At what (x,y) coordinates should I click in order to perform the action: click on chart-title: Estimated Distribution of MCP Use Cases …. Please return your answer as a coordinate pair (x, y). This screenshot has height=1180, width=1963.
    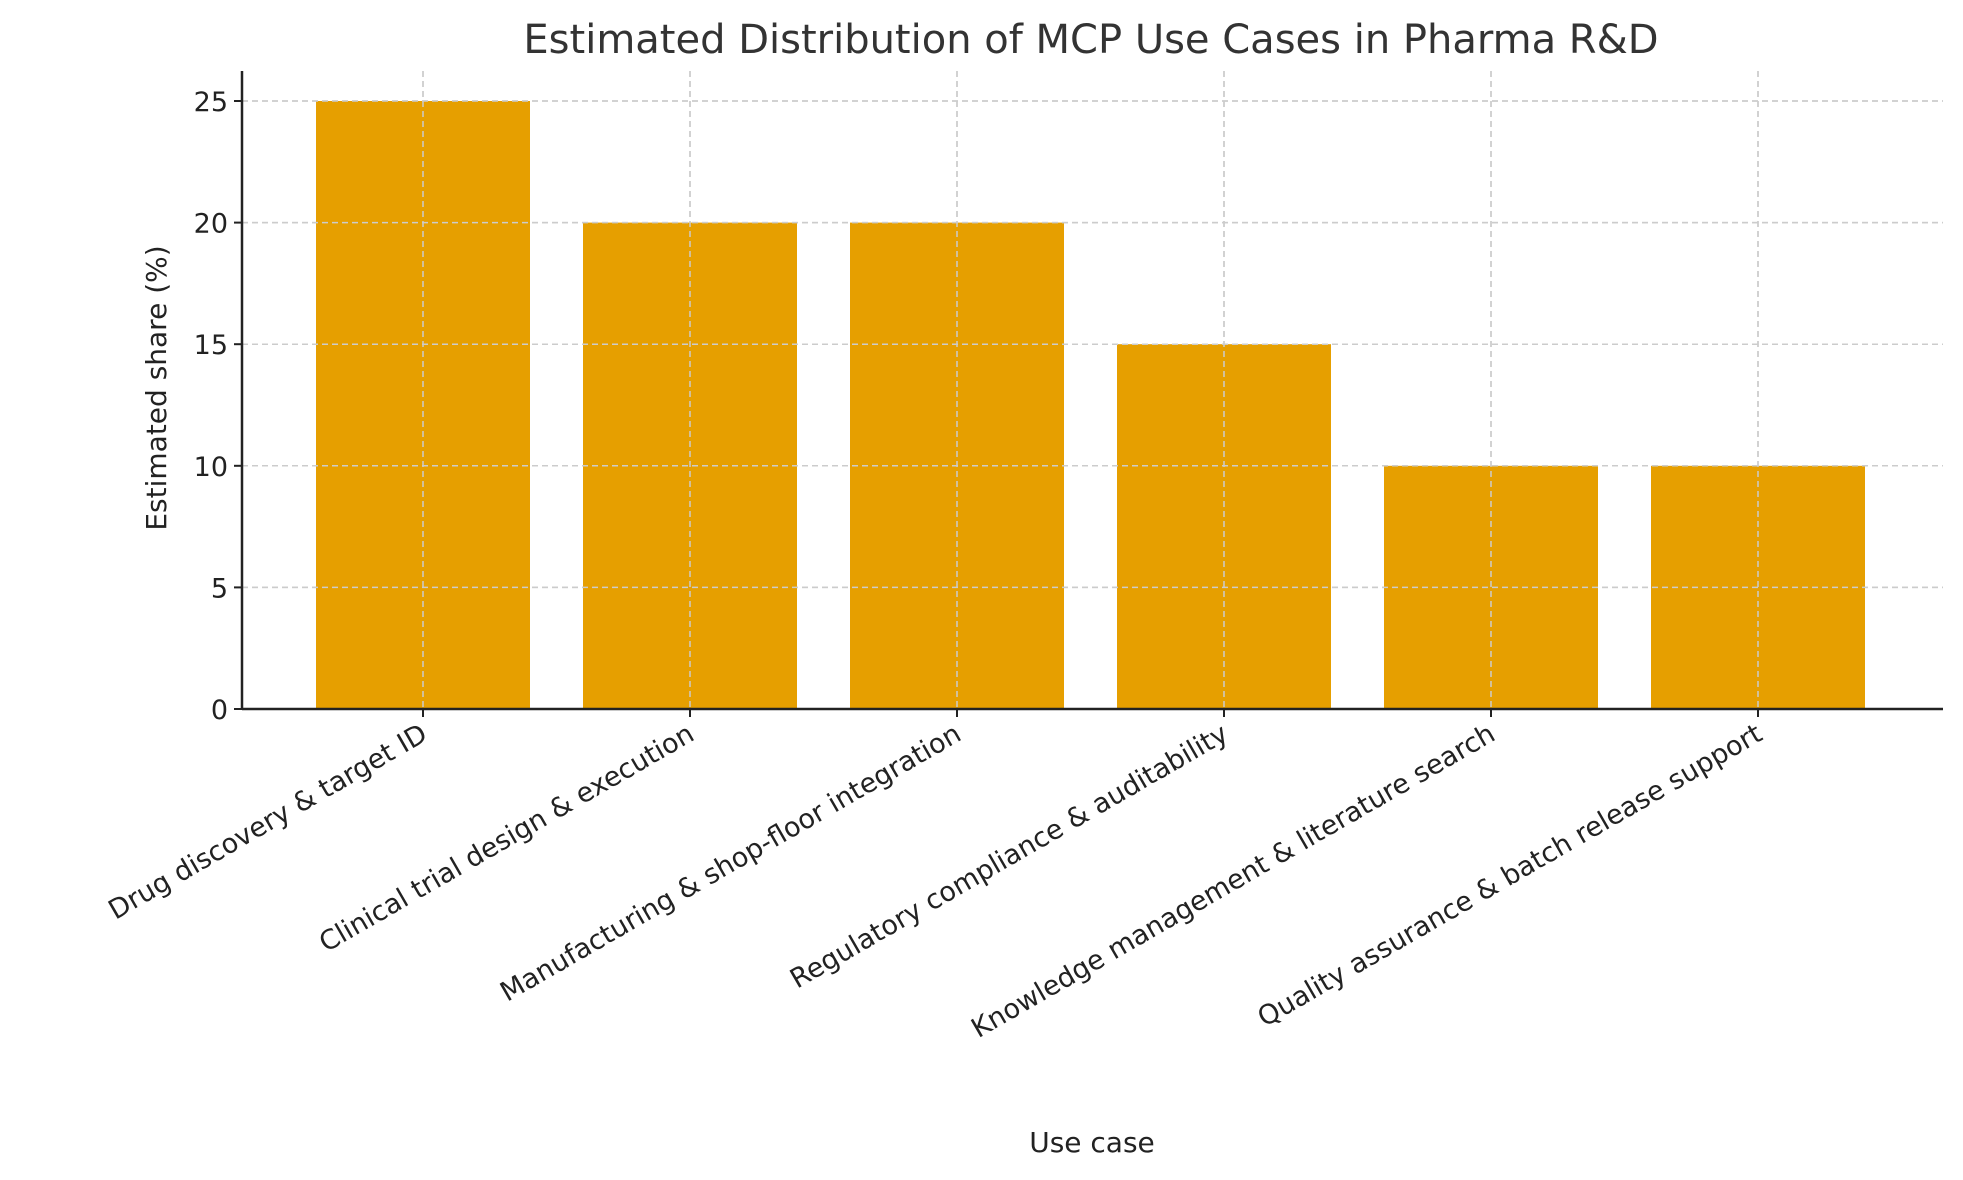
    Looking at the image, I should click on (1090, 40).